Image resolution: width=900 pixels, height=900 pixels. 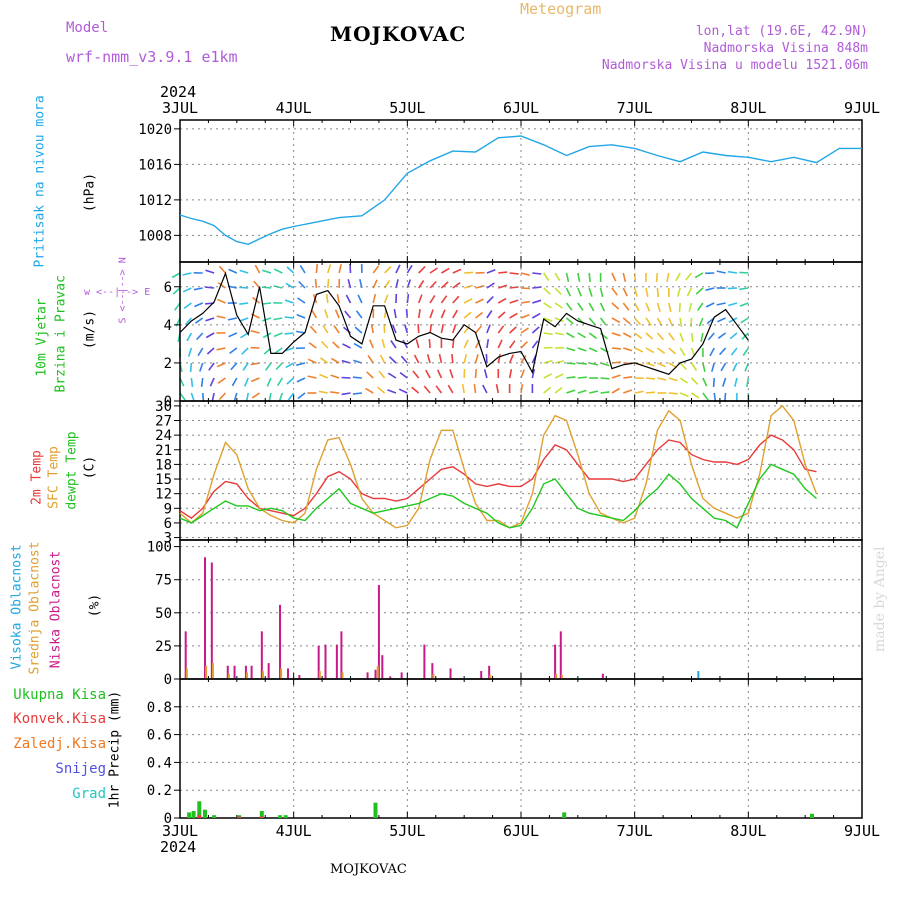 I want to click on lonlat-label: lon,lat (19.6E, 42.9N), so click(x=781, y=31).